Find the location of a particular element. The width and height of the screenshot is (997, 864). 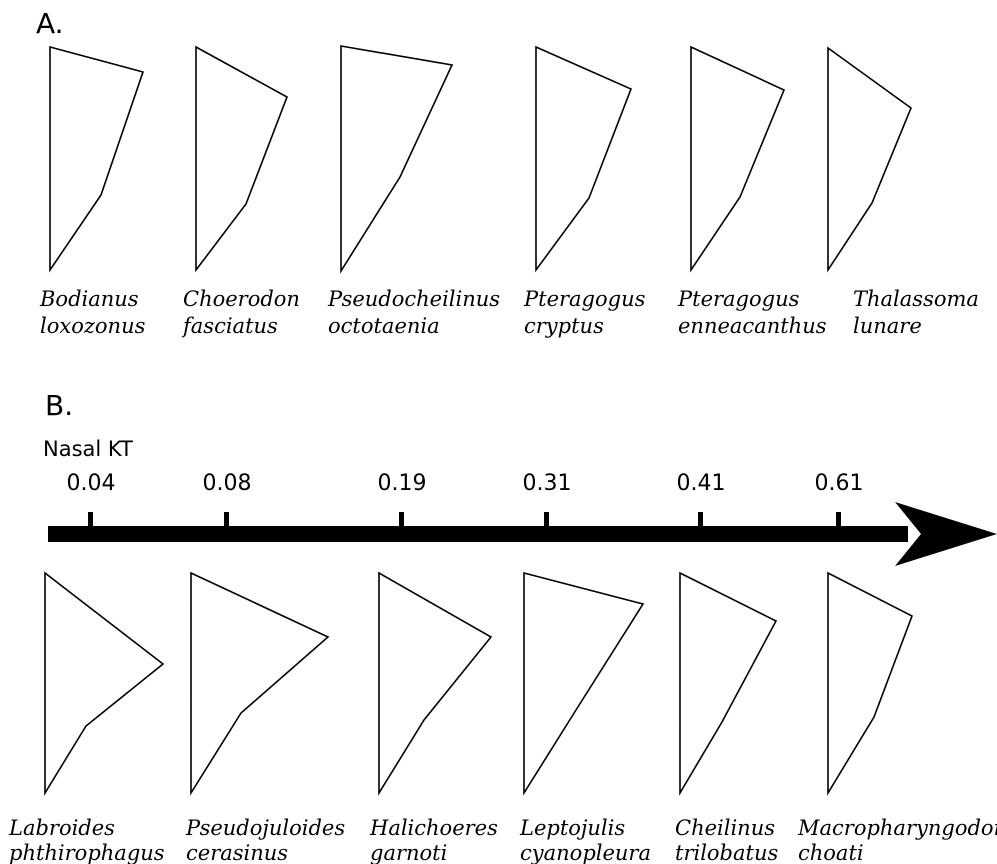

kt-value-label: 0.08 is located at coordinates (227, 483).